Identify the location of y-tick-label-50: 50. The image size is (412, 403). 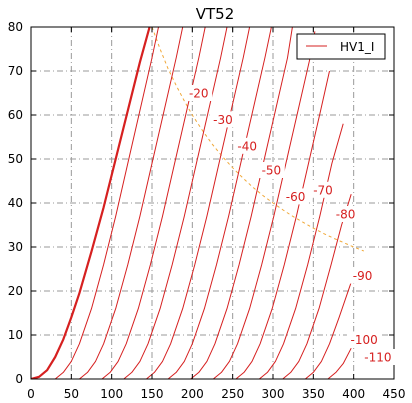
(15, 159).